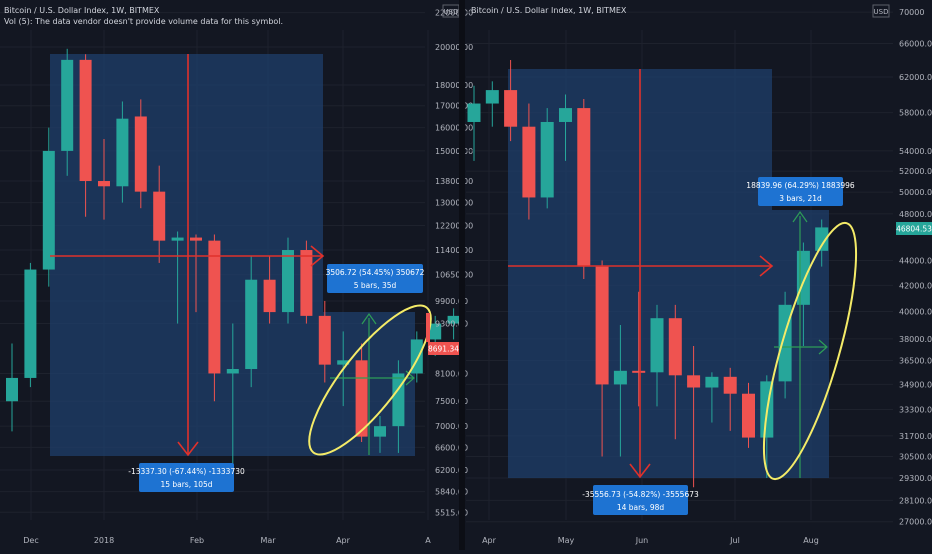 The width and height of the screenshot is (932, 554). What do you see at coordinates (451, 512) in the screenshot?
I see `price-tick-label: 5515.00` at bounding box center [451, 512].